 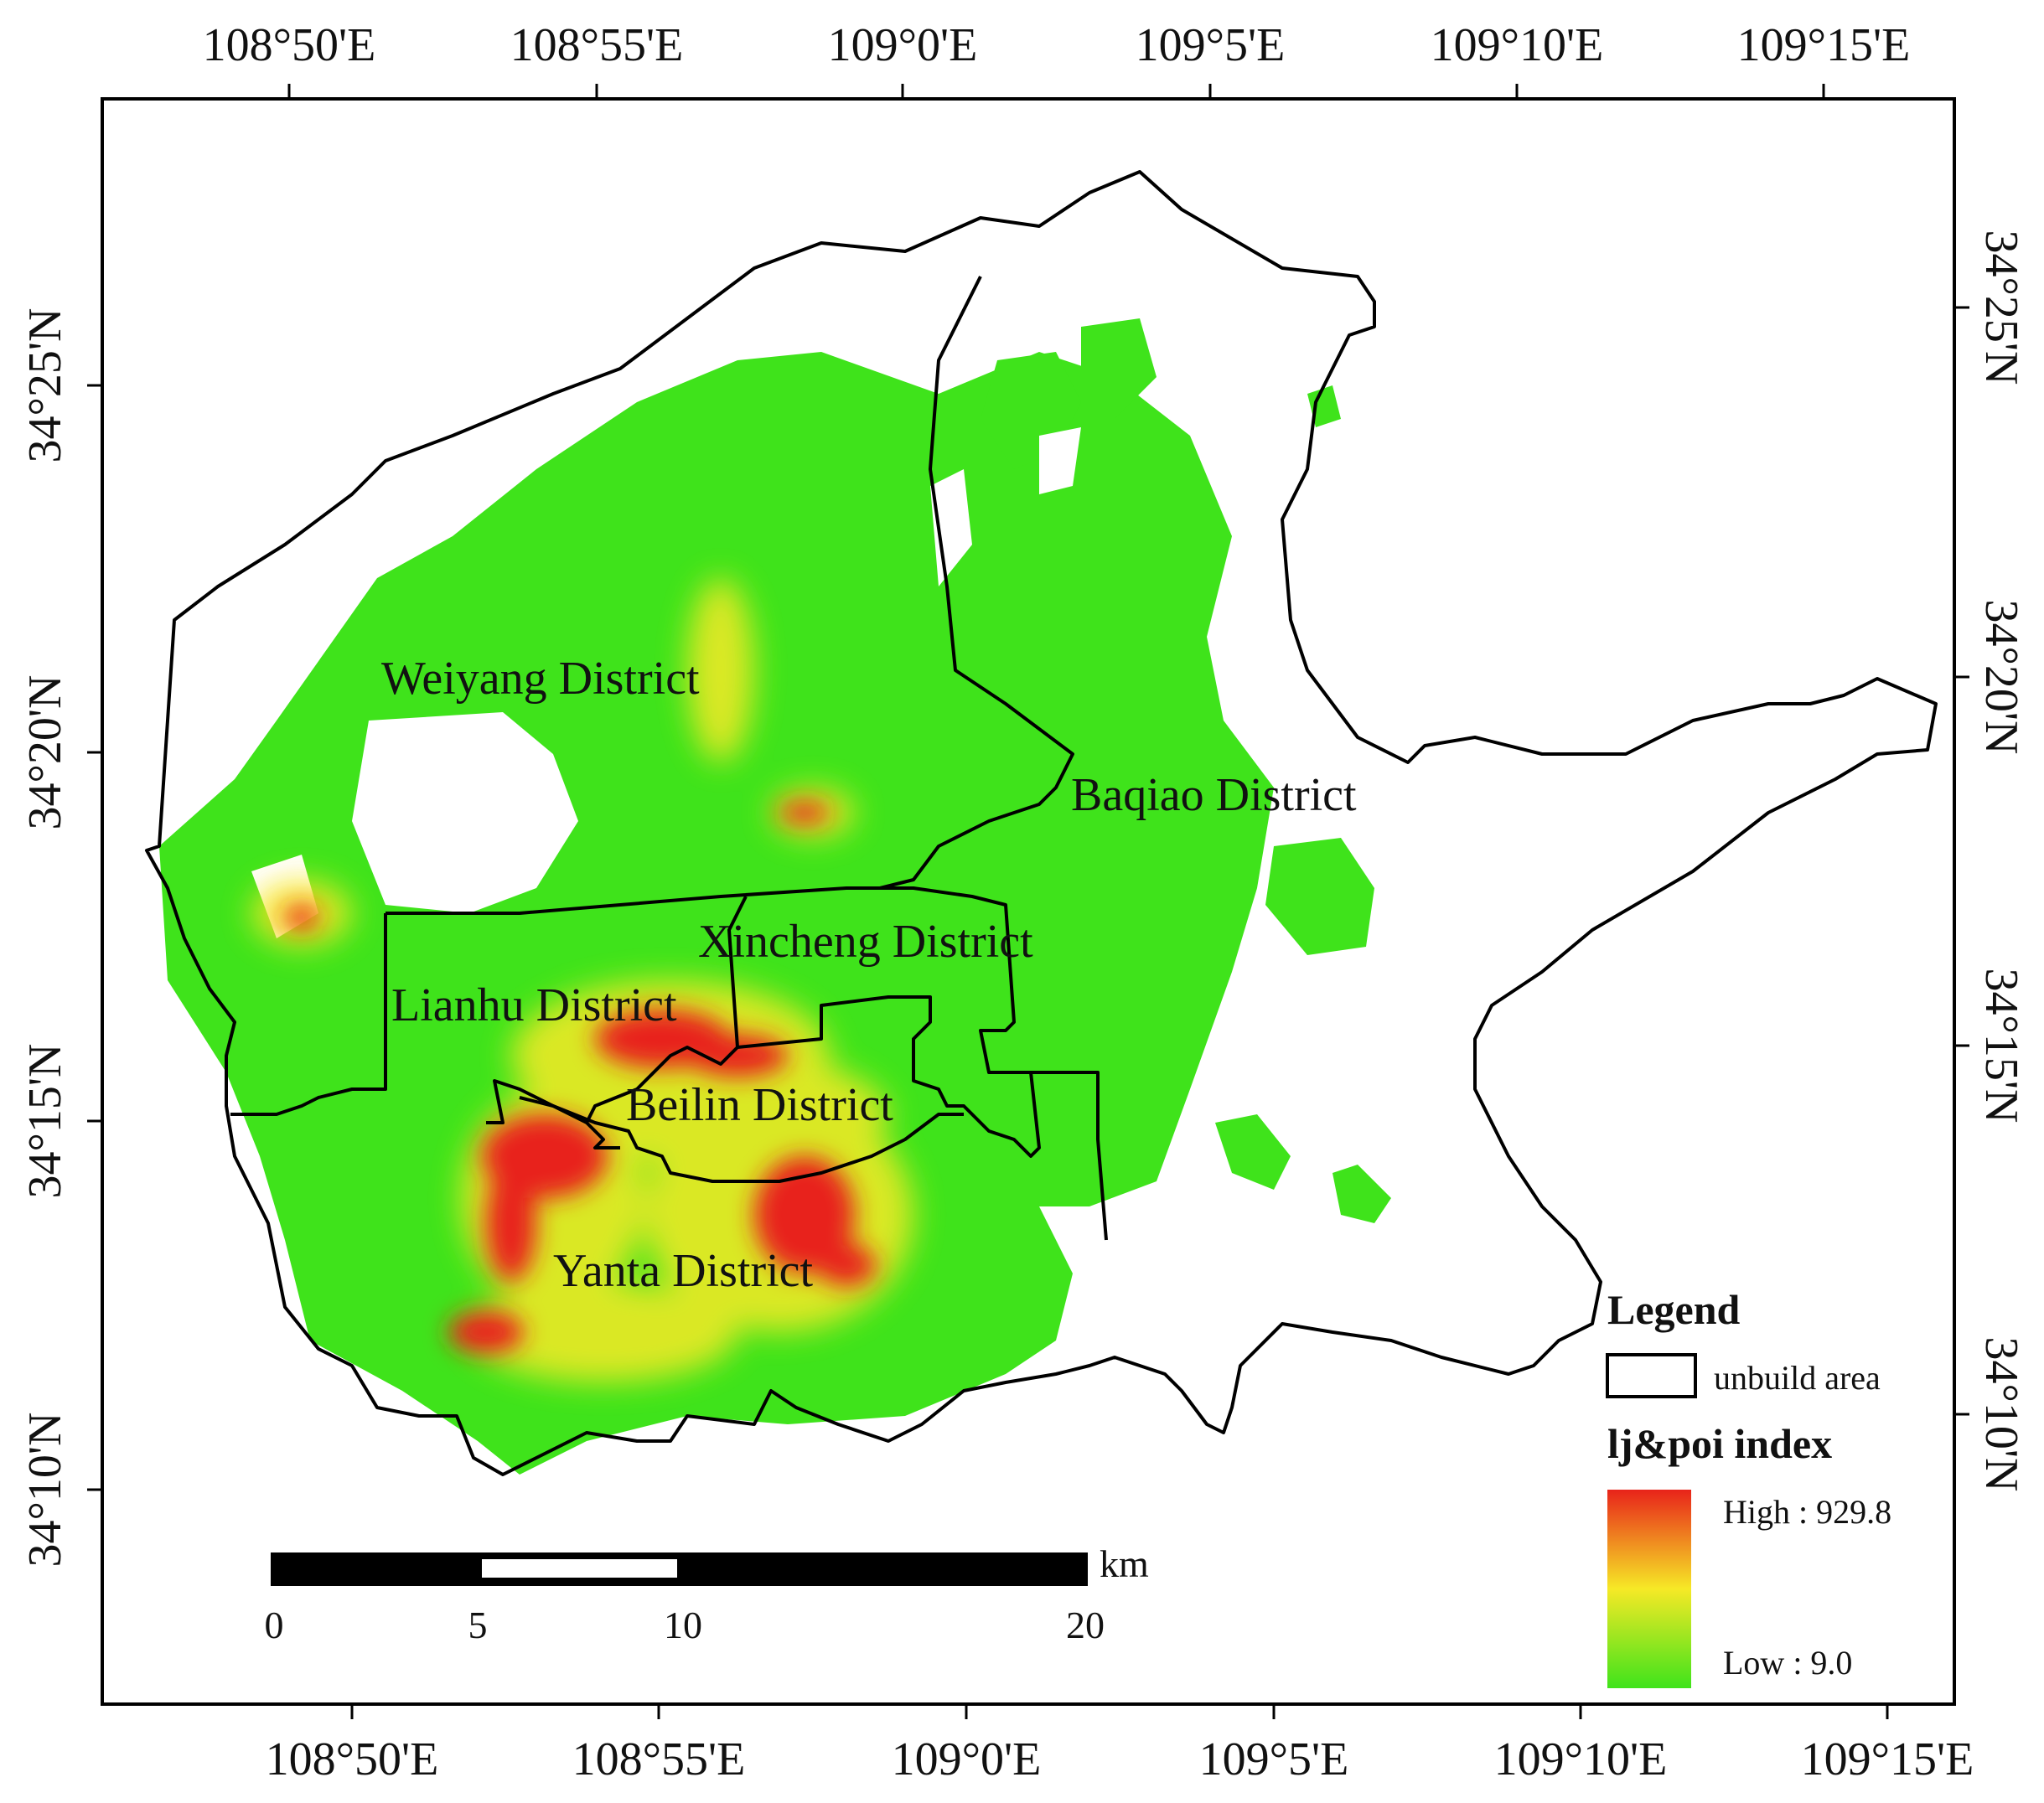 What do you see at coordinates (274, 1625) in the screenshot?
I see `scale-bar-tick-label: 0` at bounding box center [274, 1625].